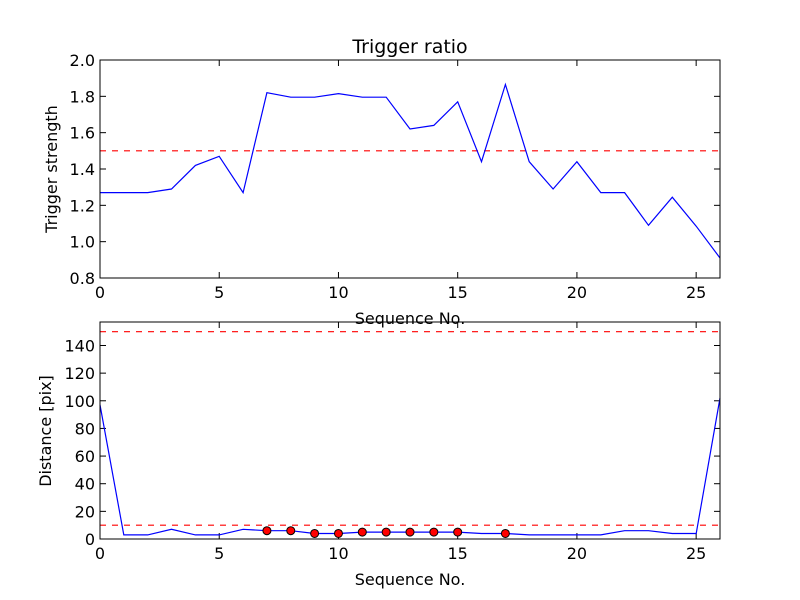 This screenshot has height=600, width=800. What do you see at coordinates (45, 431) in the screenshot?
I see `y-axis-title: Distance [pix]` at bounding box center [45, 431].